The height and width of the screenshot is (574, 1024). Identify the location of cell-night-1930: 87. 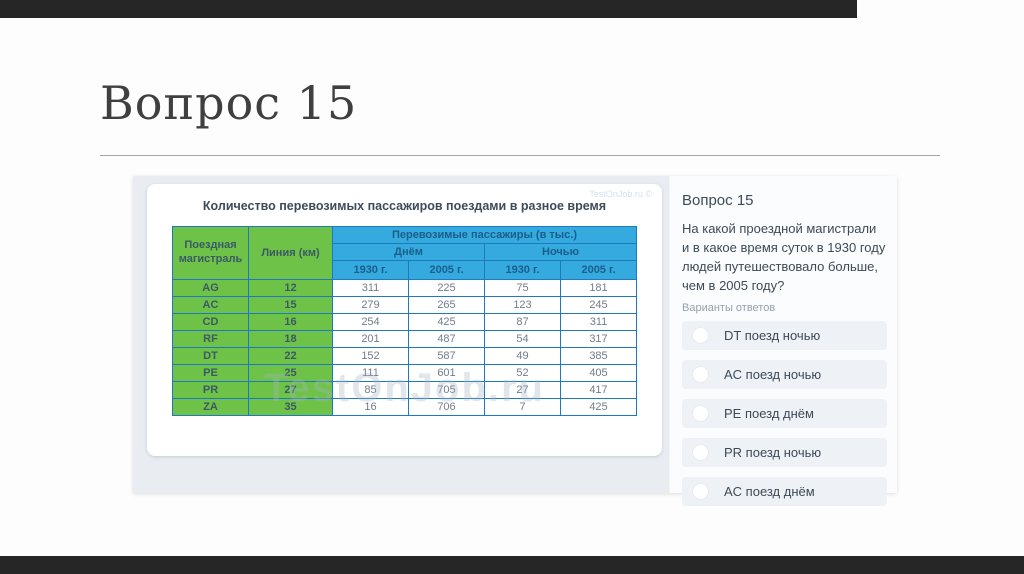
(522, 322).